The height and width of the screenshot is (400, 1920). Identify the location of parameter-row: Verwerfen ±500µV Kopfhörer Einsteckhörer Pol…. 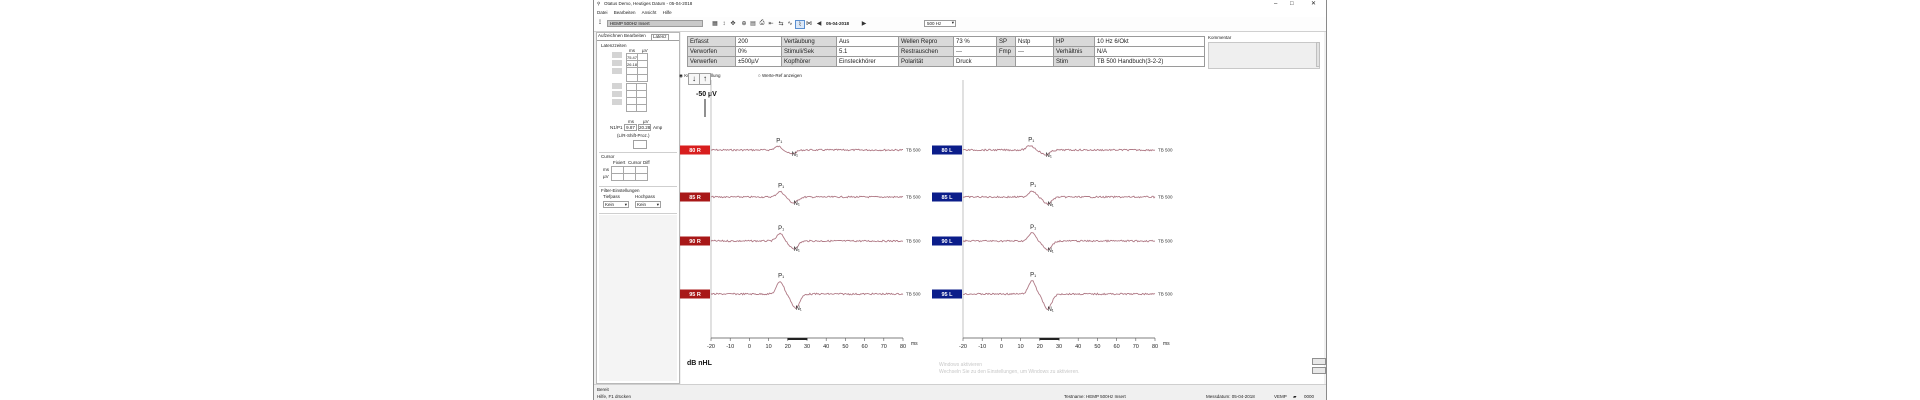
(946, 61).